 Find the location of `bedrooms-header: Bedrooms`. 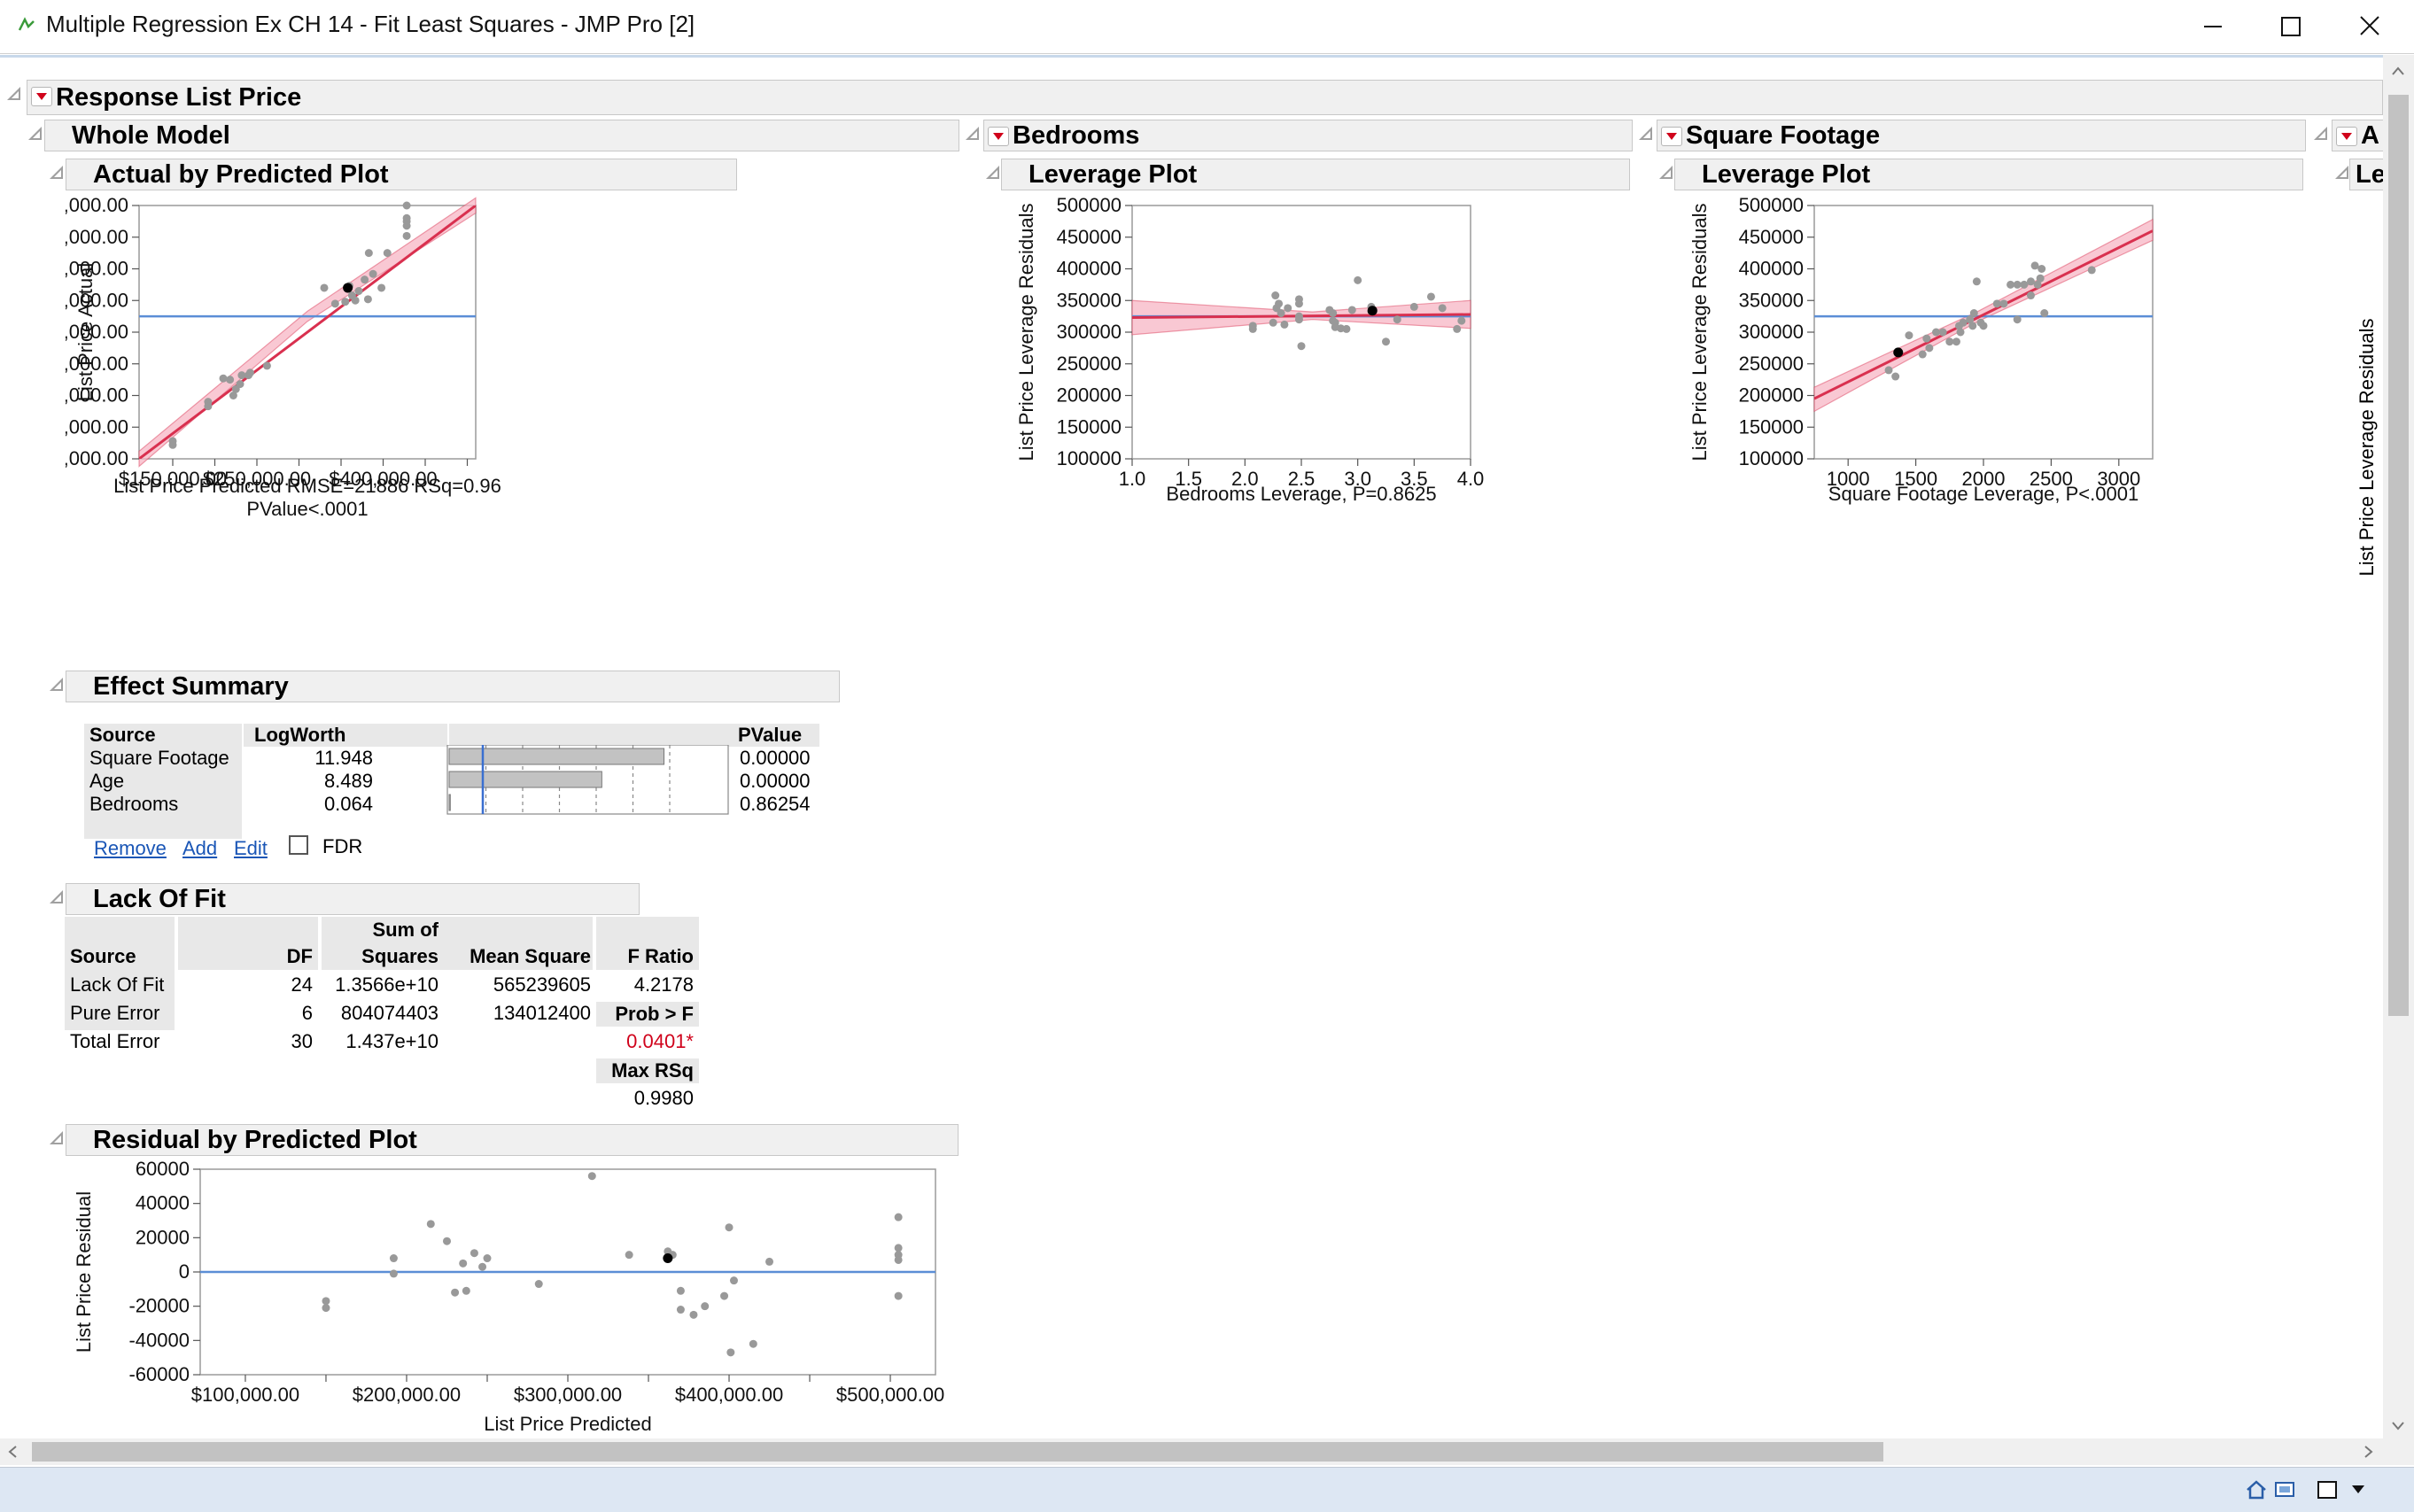

bedrooms-header: Bedrooms is located at coordinates (1308, 135).